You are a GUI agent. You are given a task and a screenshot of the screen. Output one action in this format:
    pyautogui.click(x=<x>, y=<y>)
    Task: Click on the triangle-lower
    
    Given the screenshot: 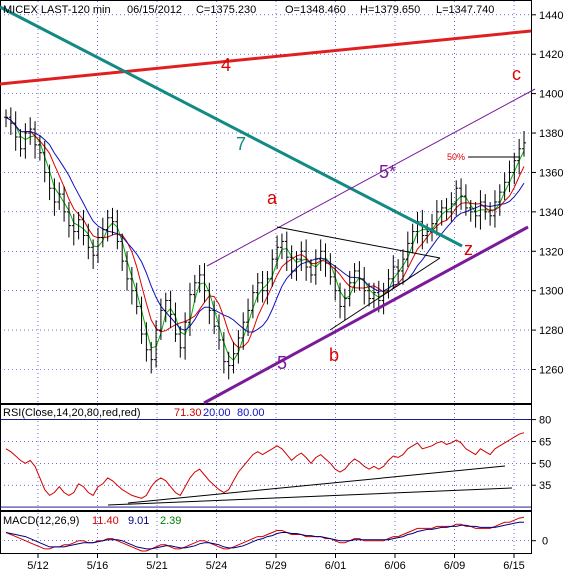 What is the action you would take?
    pyautogui.click(x=385, y=294)
    